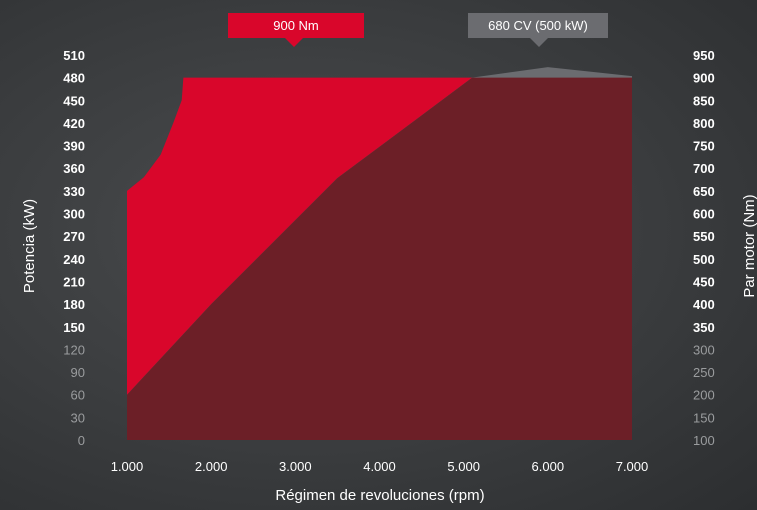 This screenshot has height=510, width=757. Describe the element at coordinates (74, 304) in the screenshot. I see `left-tick-label: 180` at that location.